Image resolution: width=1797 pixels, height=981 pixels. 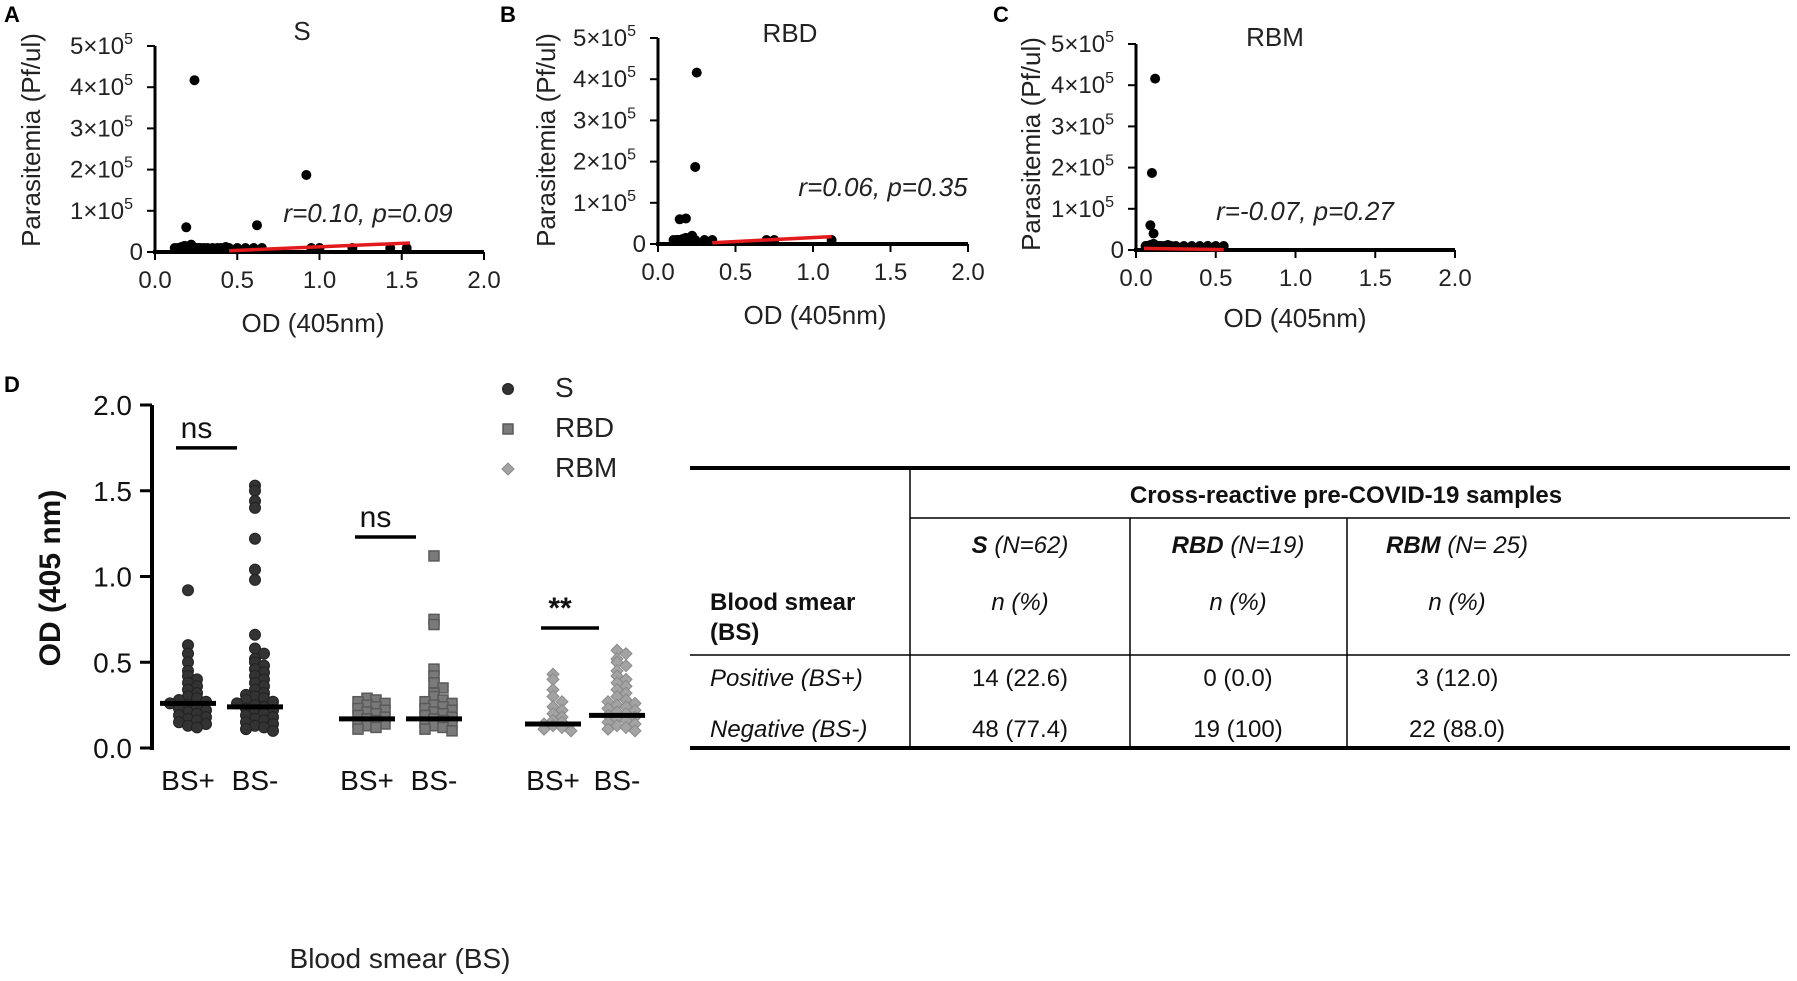 I want to click on chart-title: RBM, so click(x=1275, y=37).